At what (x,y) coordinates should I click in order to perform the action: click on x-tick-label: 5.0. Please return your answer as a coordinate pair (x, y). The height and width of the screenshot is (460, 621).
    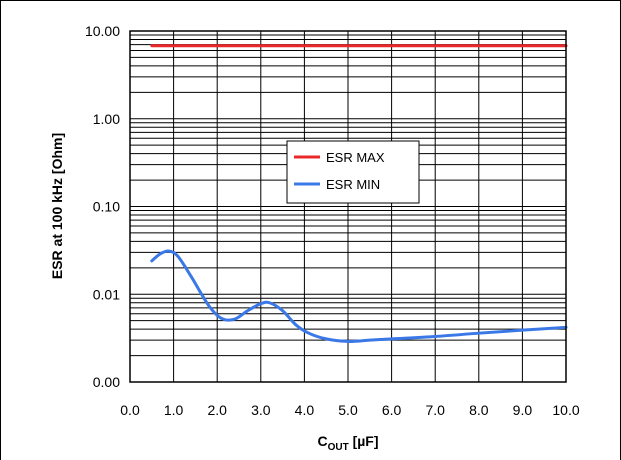
    Looking at the image, I should click on (348, 410).